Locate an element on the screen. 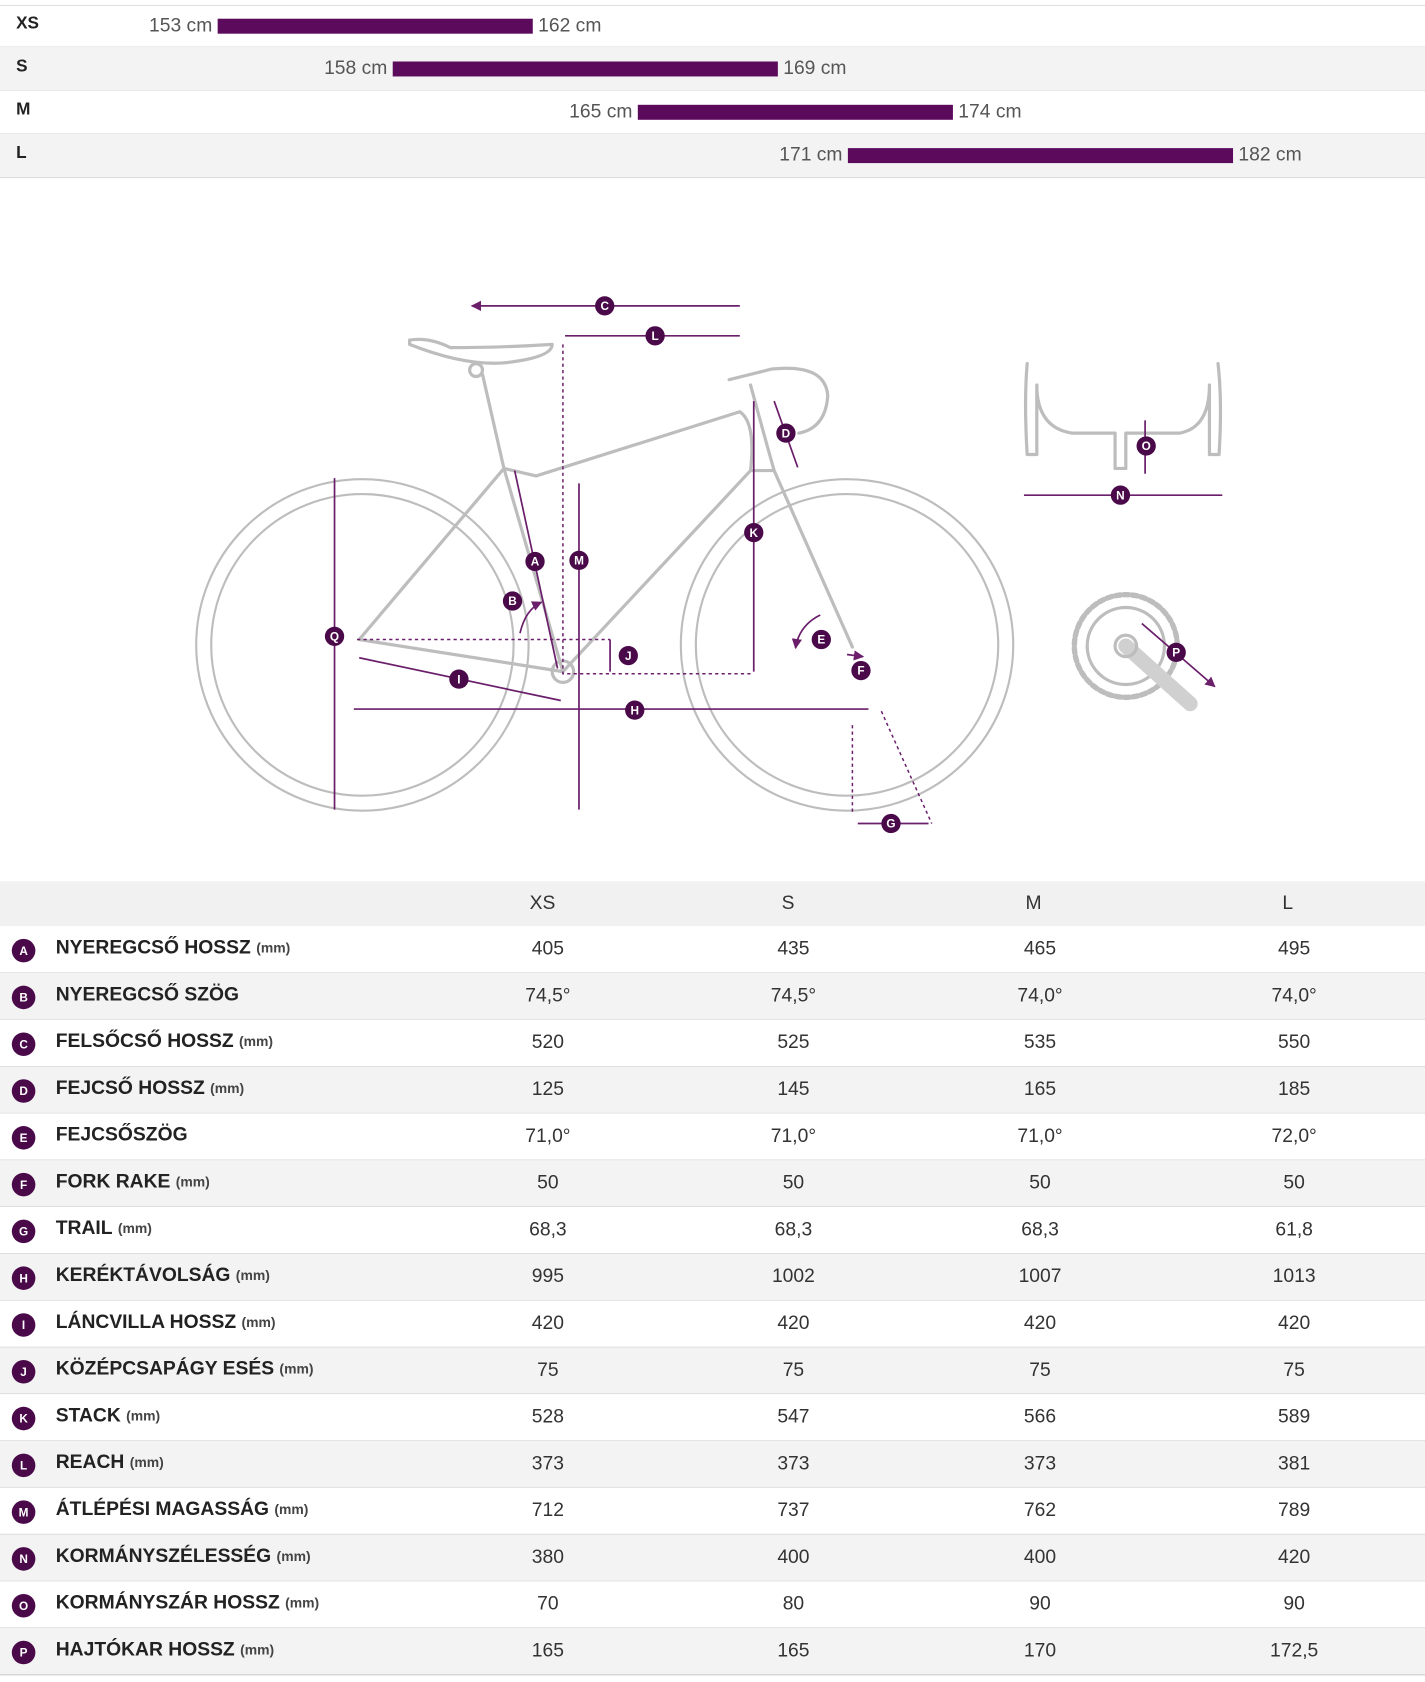 The height and width of the screenshot is (1682, 1425). diagram-letter: C is located at coordinates (604, 306).